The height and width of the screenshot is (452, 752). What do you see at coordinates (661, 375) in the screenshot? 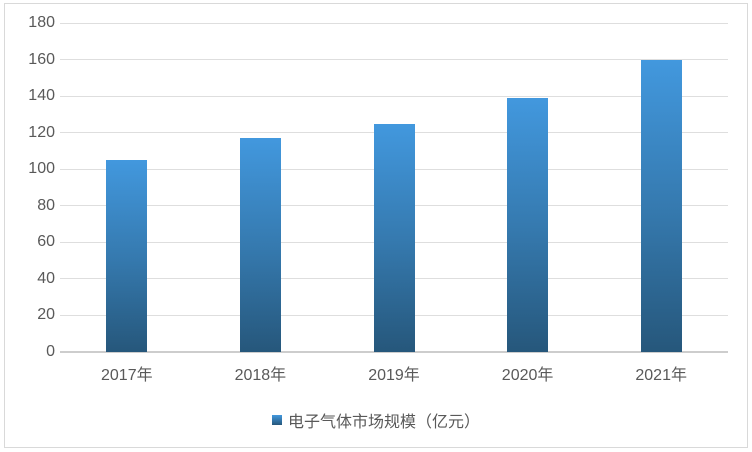
I see `x-axis-tick-label: 2021年` at bounding box center [661, 375].